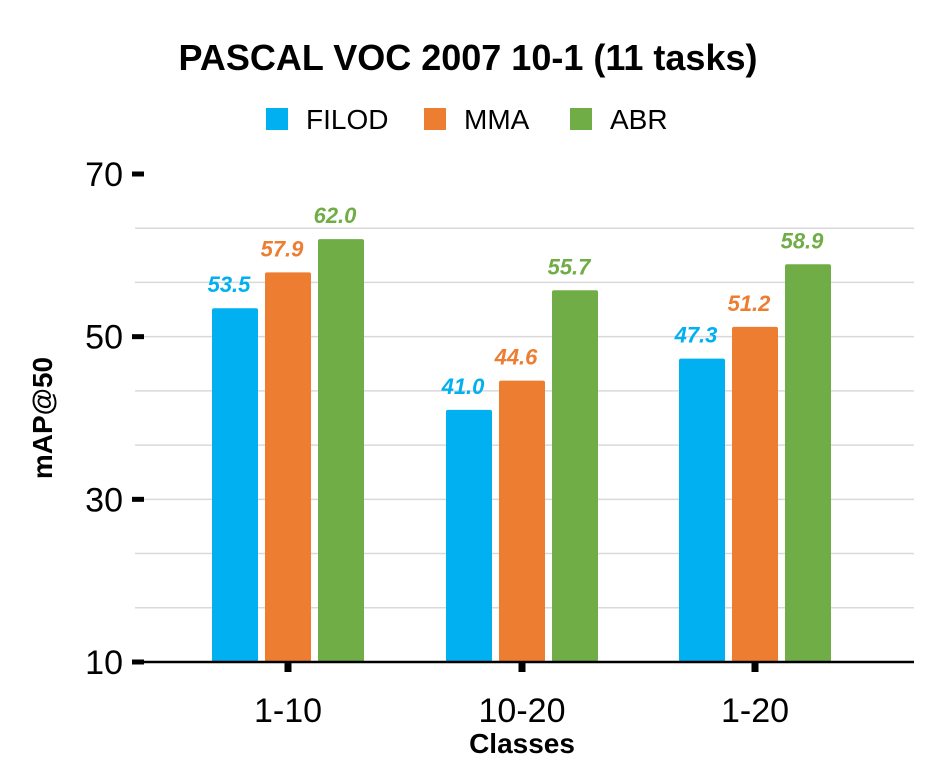  Describe the element at coordinates (42, 418) in the screenshot. I see `y-axis-title: mAP@50` at that location.